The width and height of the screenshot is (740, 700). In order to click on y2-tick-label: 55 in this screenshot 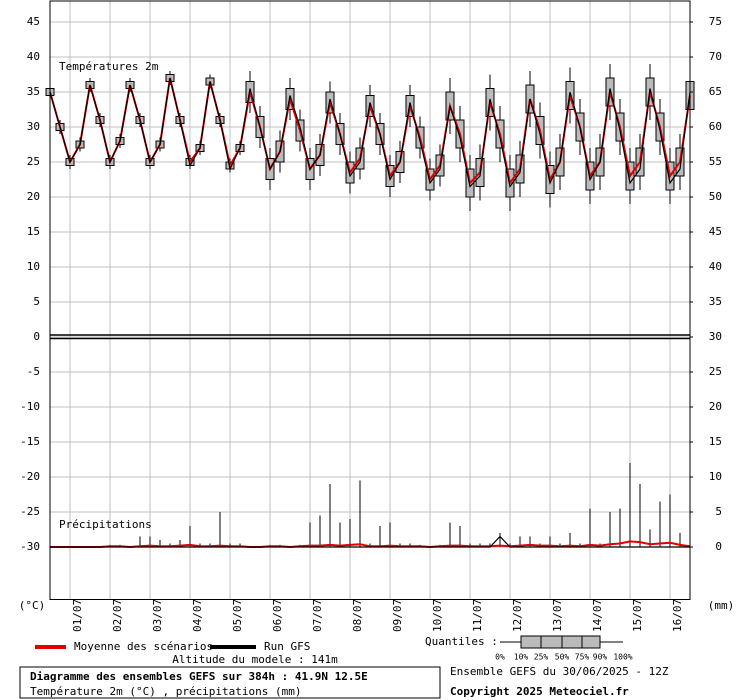, I will do `click(715, 161)`.